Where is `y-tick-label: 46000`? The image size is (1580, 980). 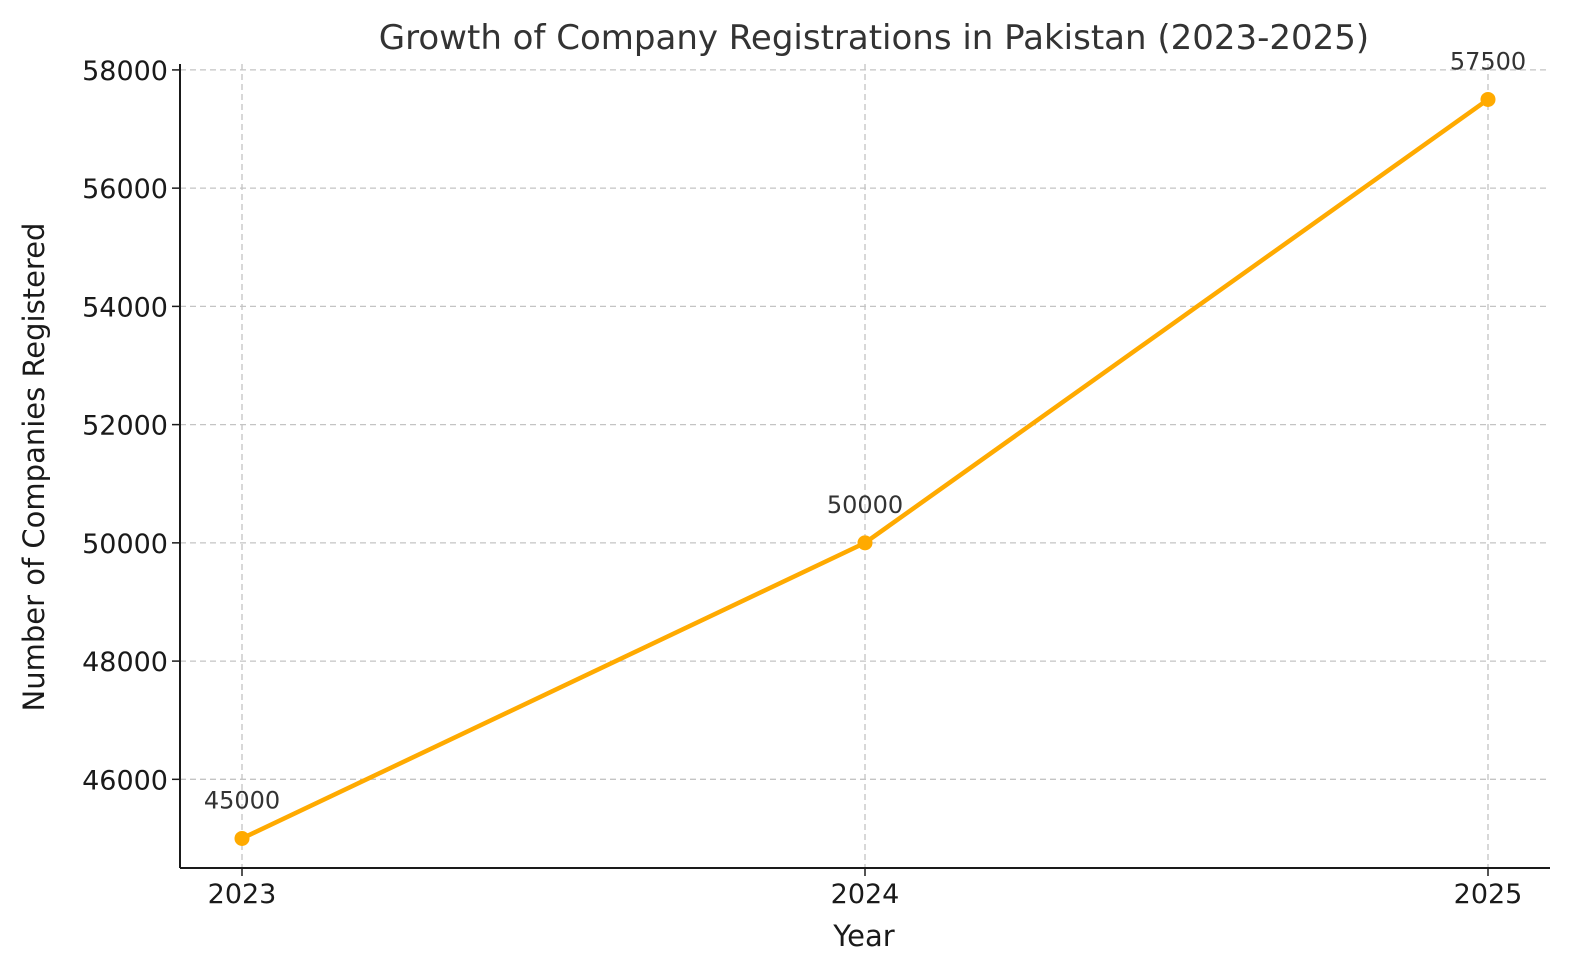
y-tick-label: 46000 is located at coordinates (125, 780).